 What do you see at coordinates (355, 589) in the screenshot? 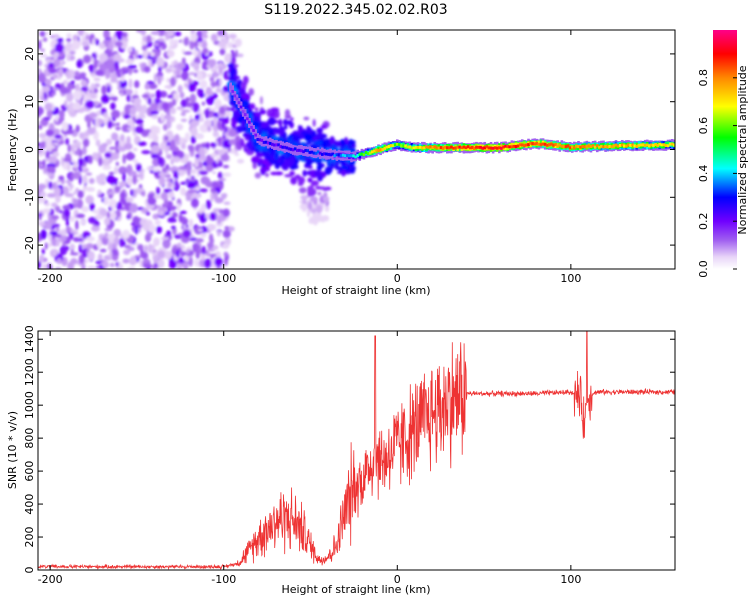
I see `snr-x-label: Height of straight line (km)` at bounding box center [355, 589].